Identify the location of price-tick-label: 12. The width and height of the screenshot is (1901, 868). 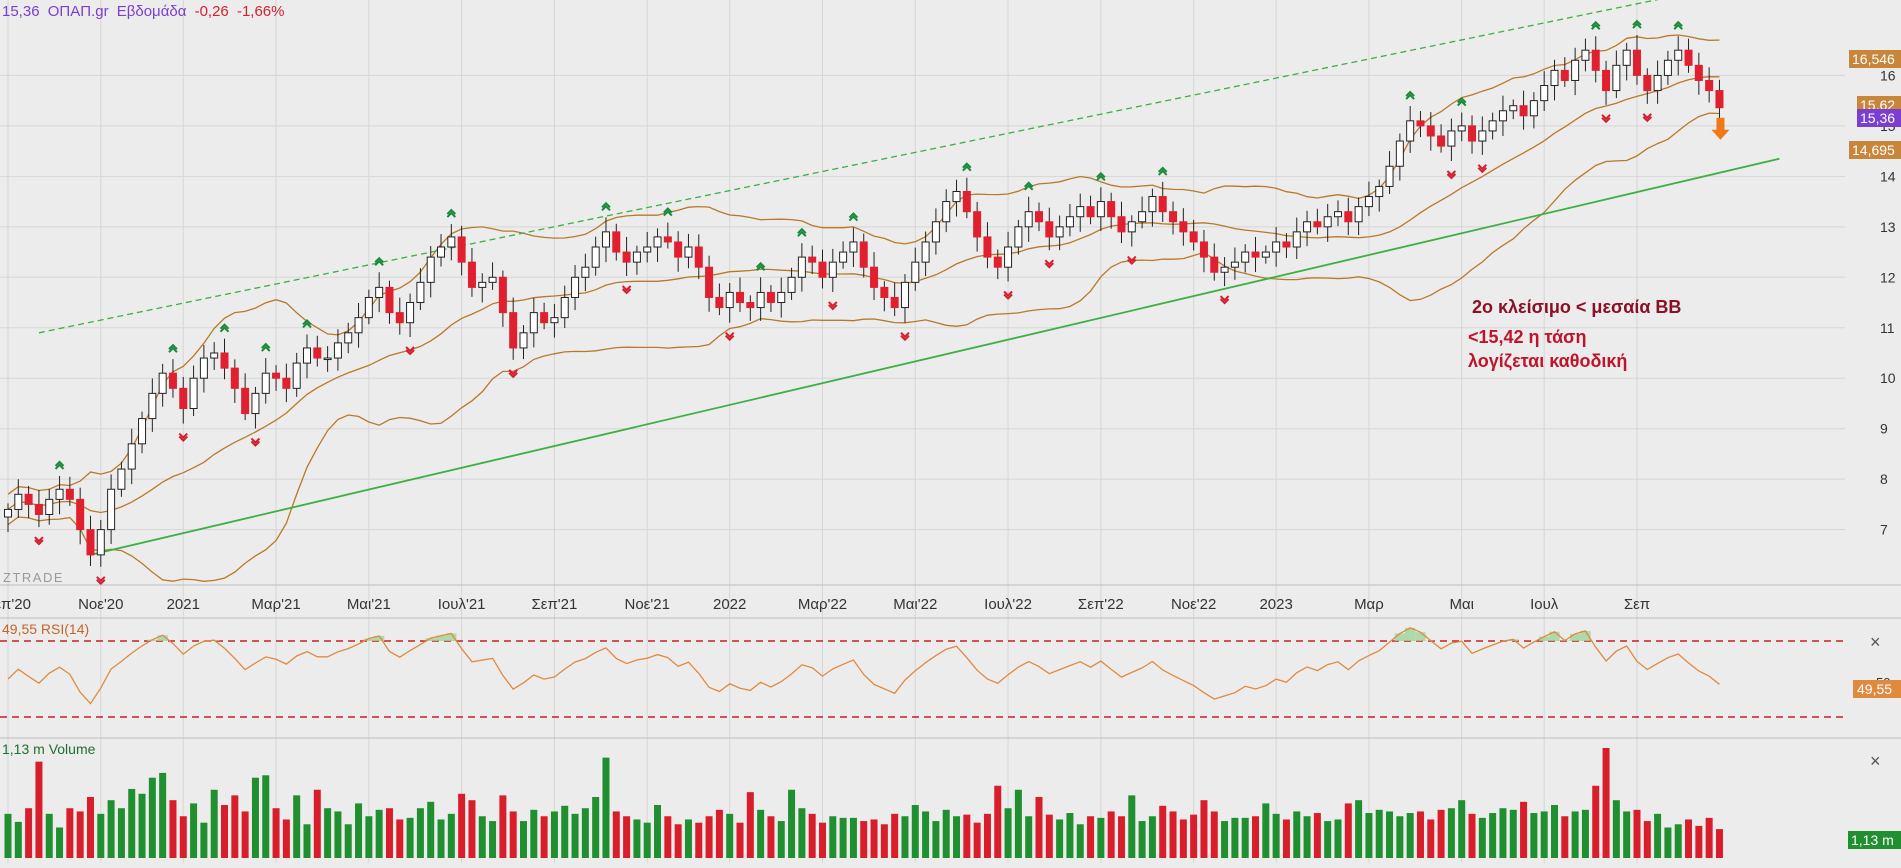
(1888, 277).